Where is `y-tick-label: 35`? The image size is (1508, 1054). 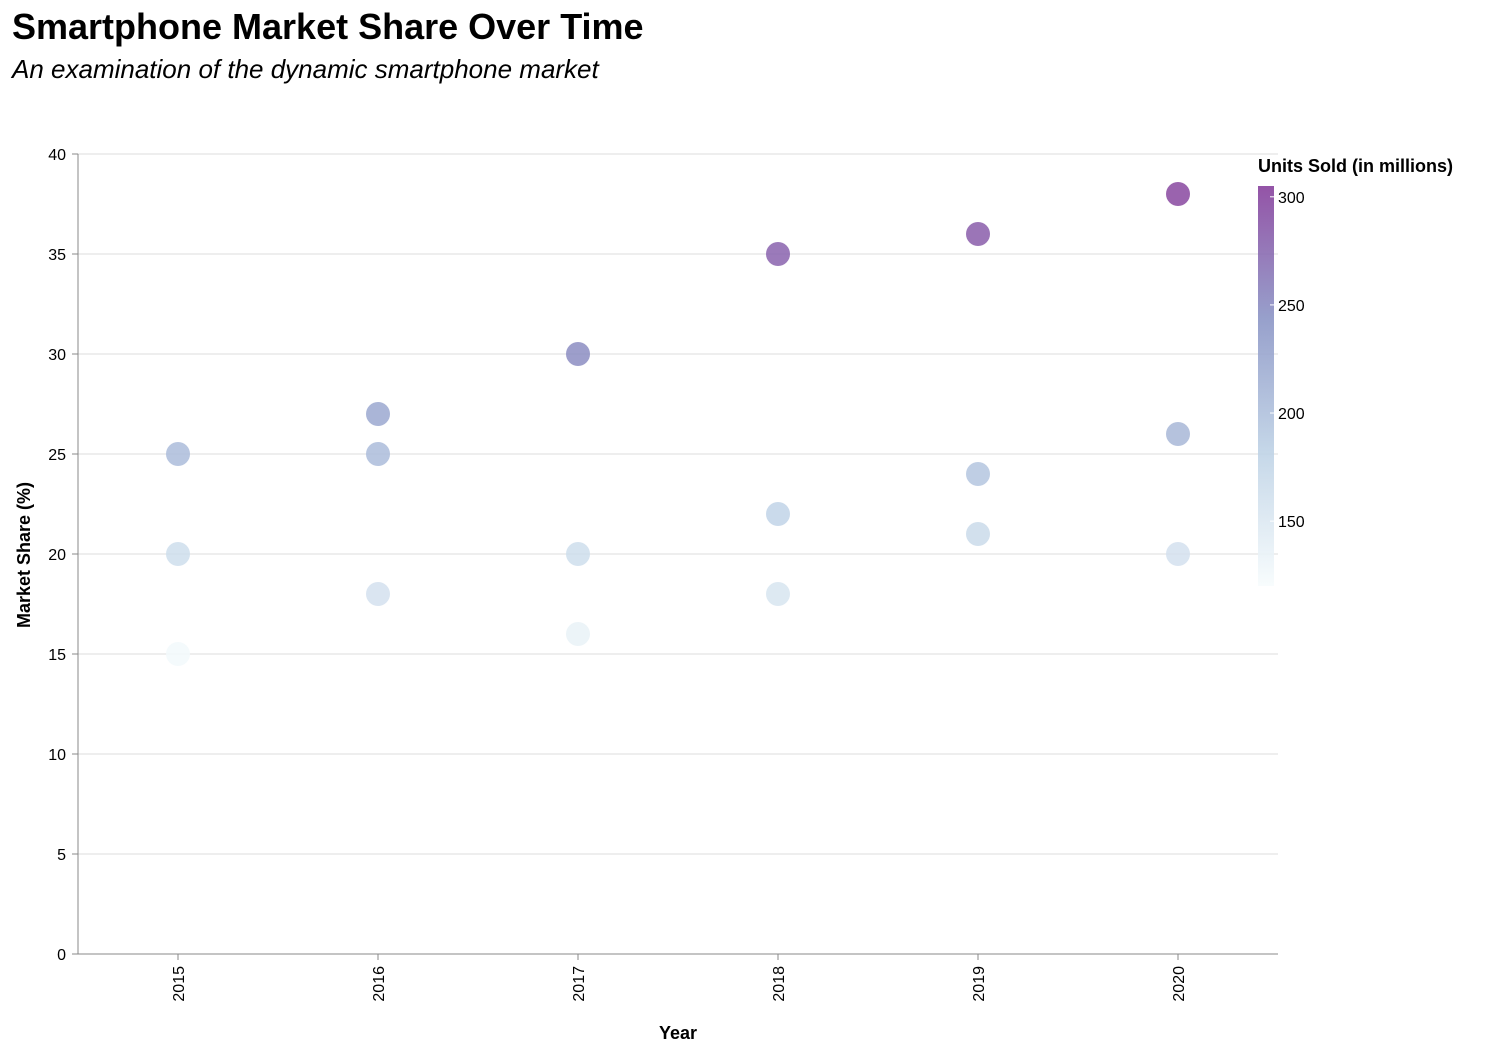 y-tick-label: 35 is located at coordinates (57, 255).